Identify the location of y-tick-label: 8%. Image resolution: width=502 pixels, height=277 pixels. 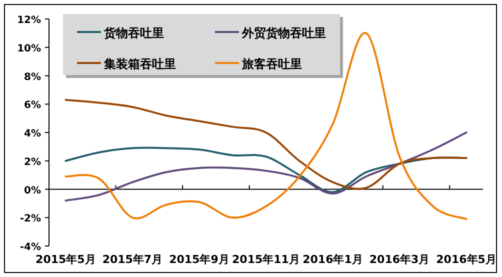
(32, 77).